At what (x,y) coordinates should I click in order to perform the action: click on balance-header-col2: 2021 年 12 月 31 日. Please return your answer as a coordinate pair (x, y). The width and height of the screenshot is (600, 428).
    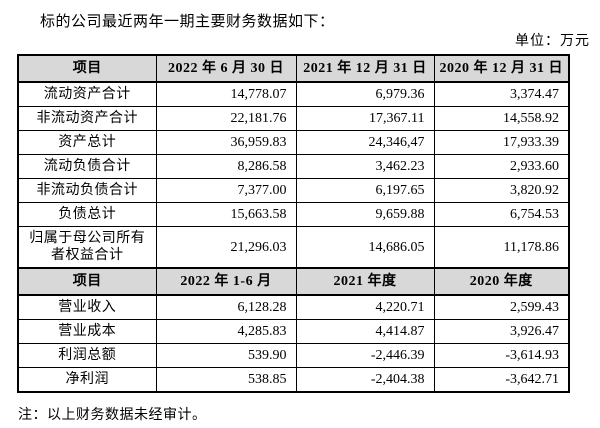
    Looking at the image, I should click on (365, 68).